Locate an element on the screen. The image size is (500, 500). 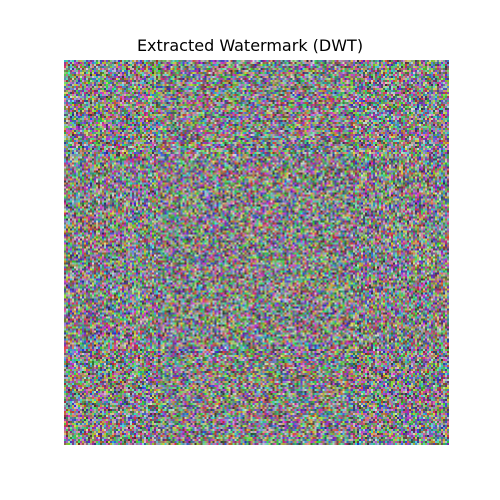
figure-title: Extracted Watermark (DWT) is located at coordinates (250, 45).